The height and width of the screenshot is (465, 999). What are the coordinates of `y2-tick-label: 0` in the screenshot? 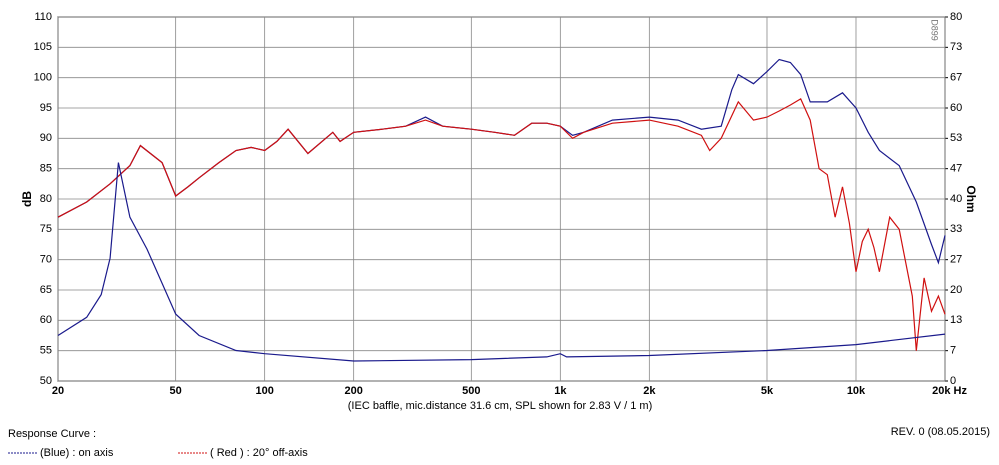 It's located at (953, 381).